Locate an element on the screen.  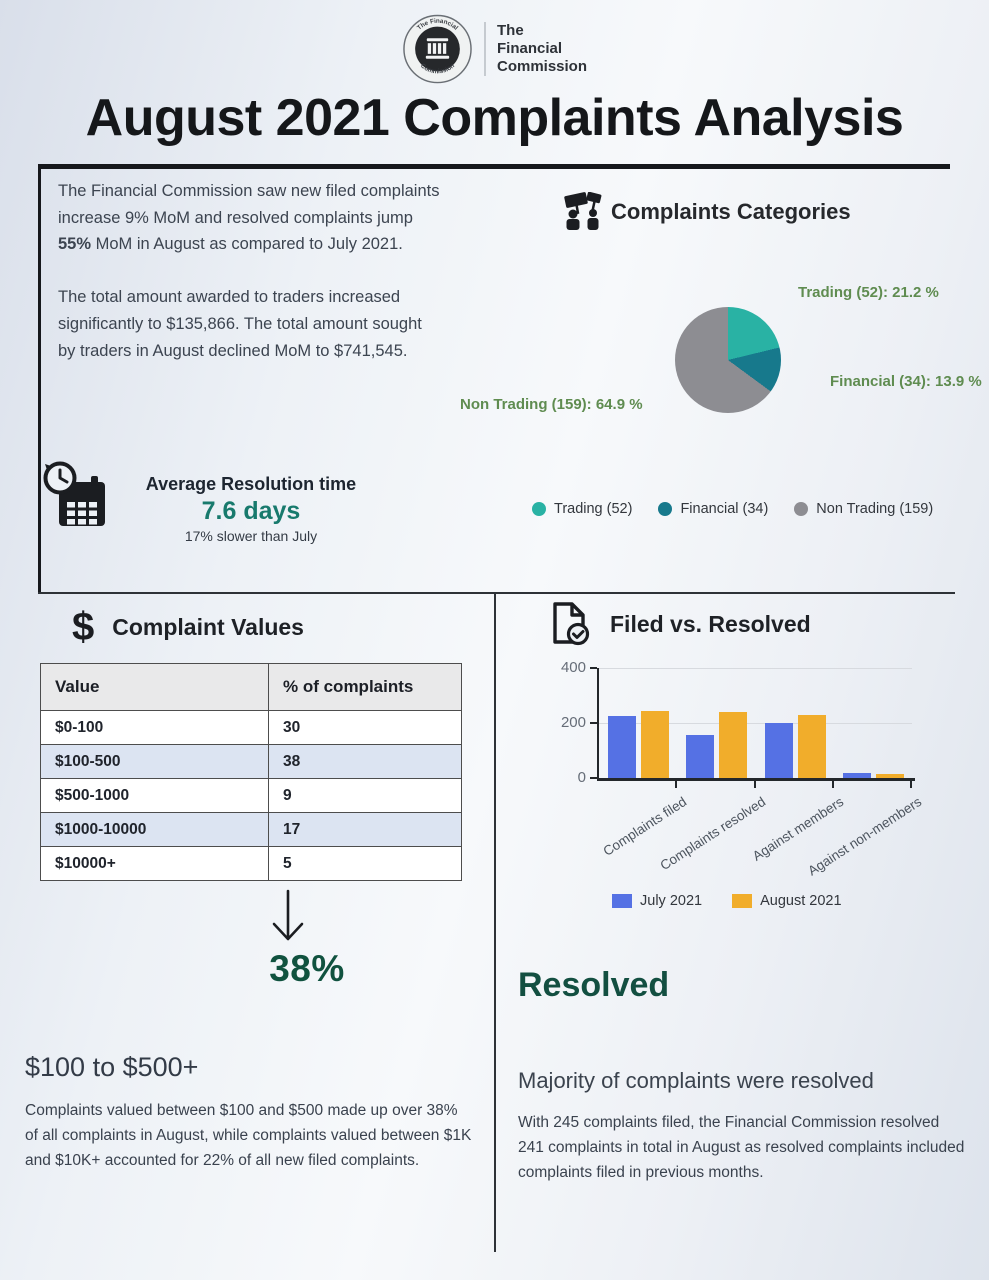
legend-item: Non Trading (159) is located at coordinates (863, 509).